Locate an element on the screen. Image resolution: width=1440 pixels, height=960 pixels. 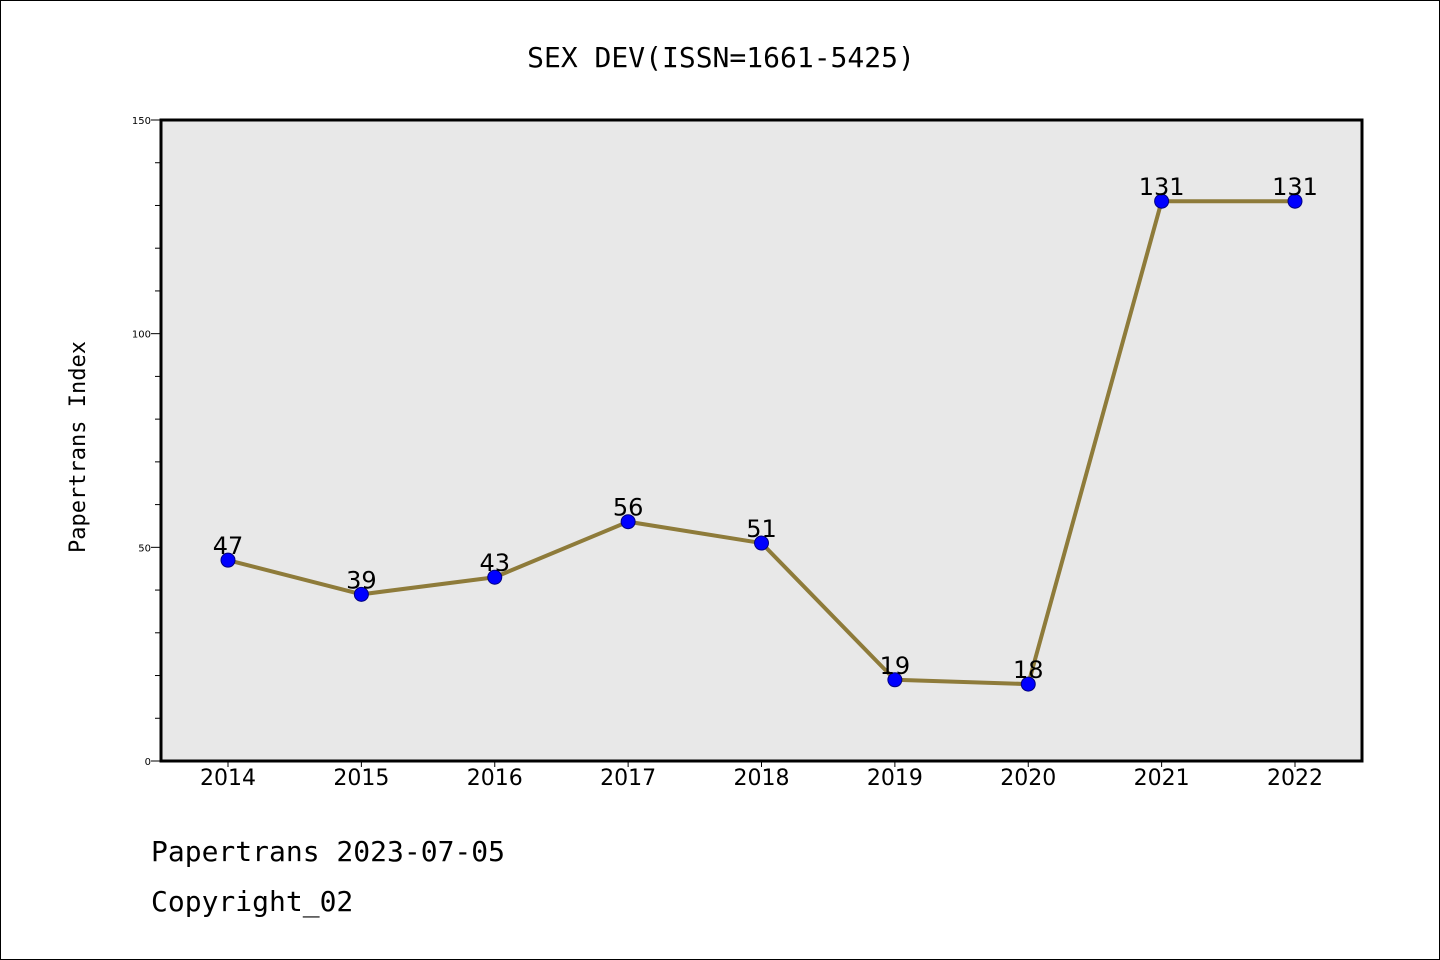
data-label-2022: 131 is located at coordinates (1295, 187).